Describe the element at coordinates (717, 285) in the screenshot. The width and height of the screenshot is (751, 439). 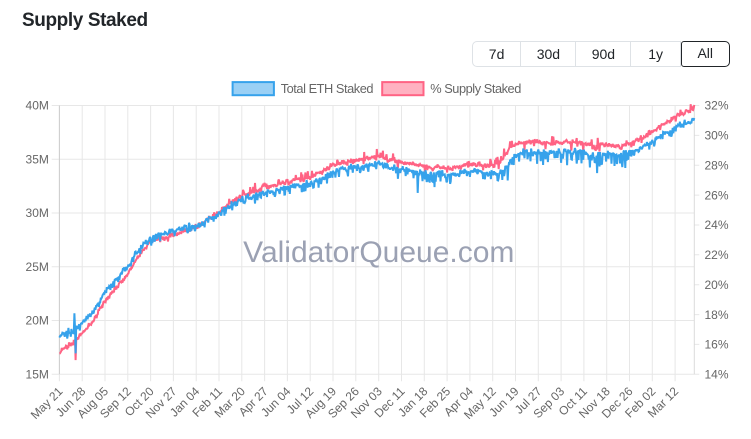
I see `svg-text: 20%` at that location.